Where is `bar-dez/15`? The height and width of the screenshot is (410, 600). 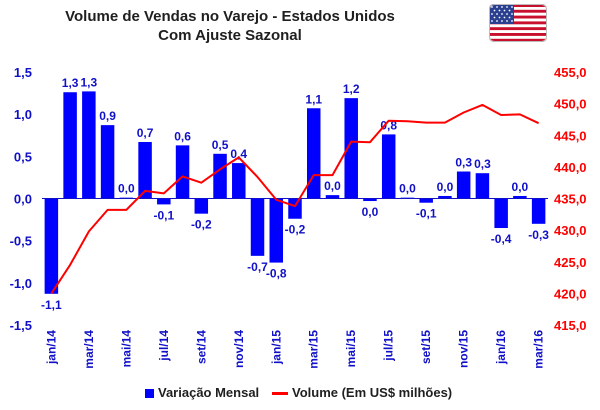 bar-dez/15 is located at coordinates (482, 186).